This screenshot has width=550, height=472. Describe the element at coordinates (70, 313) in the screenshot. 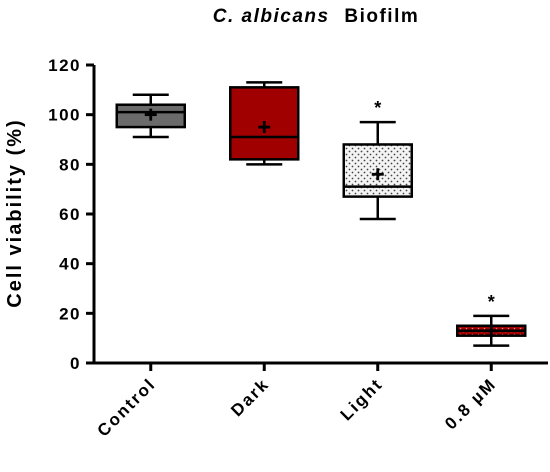

I see `y-tick-label: 20` at that location.